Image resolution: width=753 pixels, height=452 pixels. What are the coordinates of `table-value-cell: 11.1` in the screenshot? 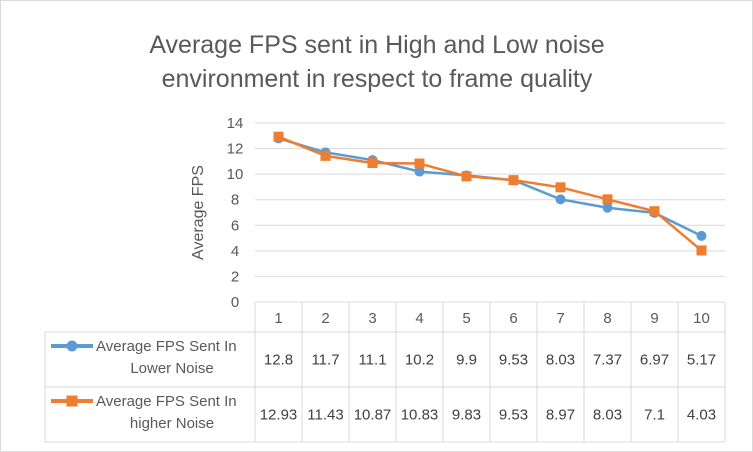 It's located at (372, 360).